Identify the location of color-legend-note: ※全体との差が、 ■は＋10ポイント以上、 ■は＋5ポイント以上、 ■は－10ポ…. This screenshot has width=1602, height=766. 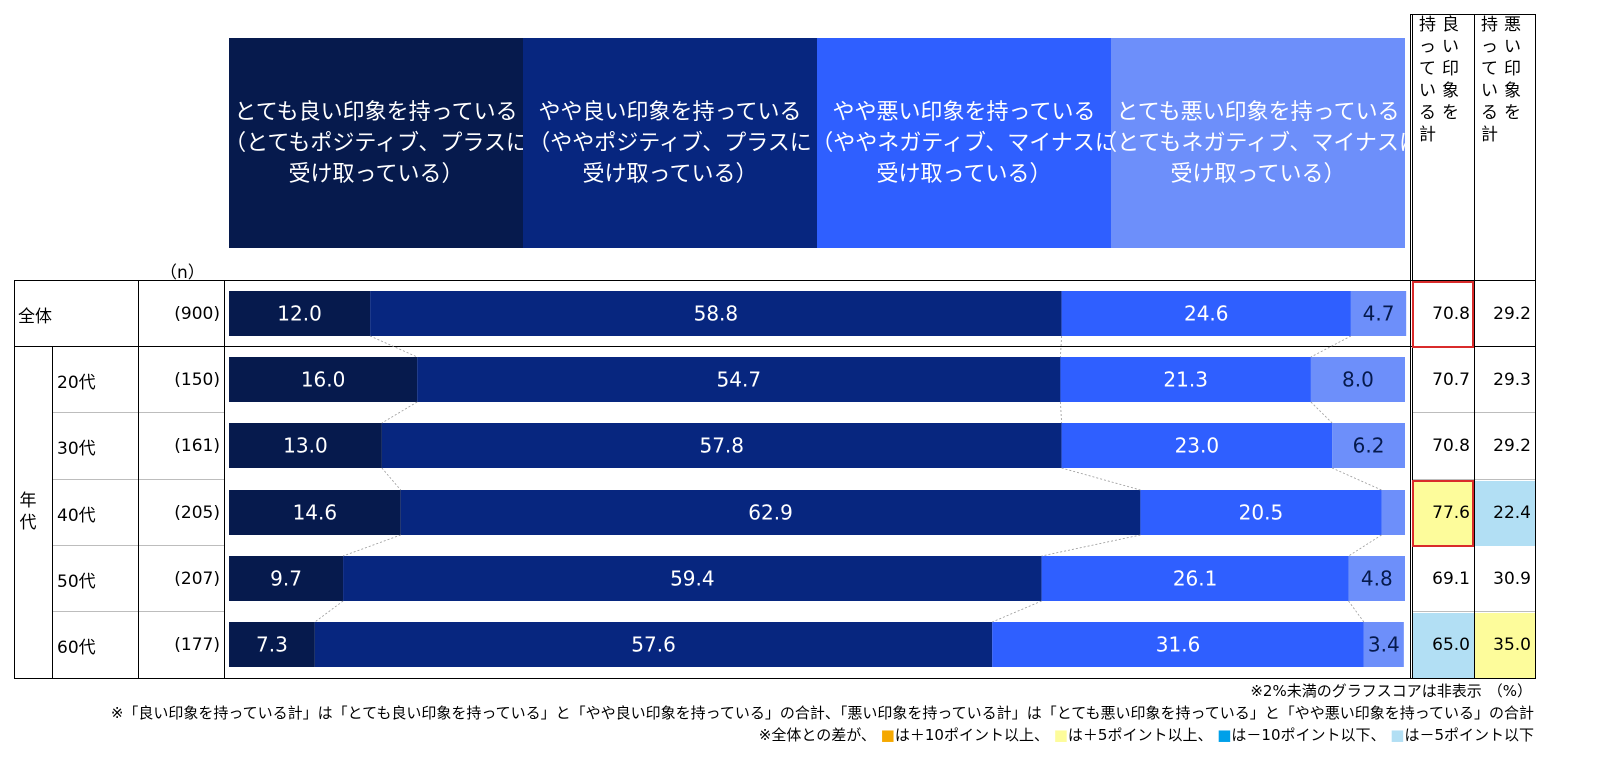
(1146, 734).